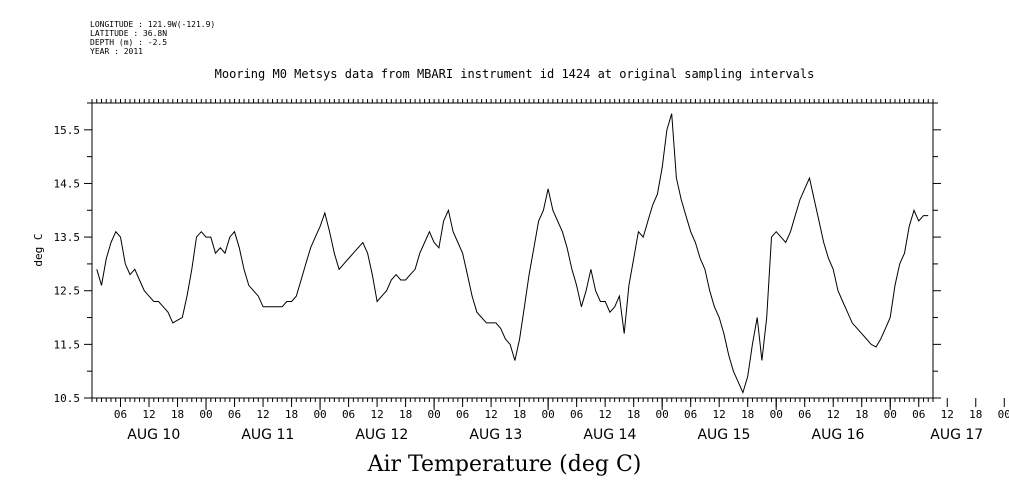 The width and height of the screenshot is (1009, 504). Describe the element at coordinates (495, 435) in the screenshot. I see `x-date-label: AUG 13` at that location.